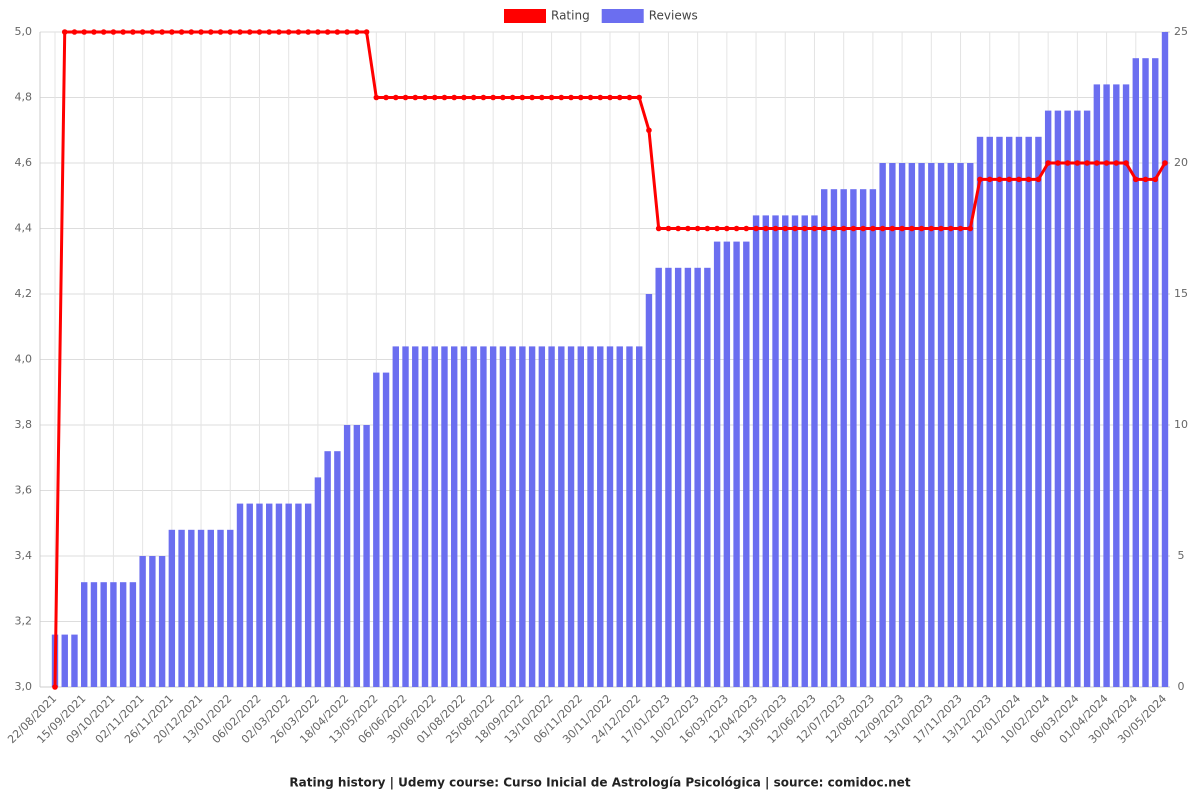 This screenshot has width=1200, height=804. I want to click on y-tick-label: 4,2, so click(24, 293).